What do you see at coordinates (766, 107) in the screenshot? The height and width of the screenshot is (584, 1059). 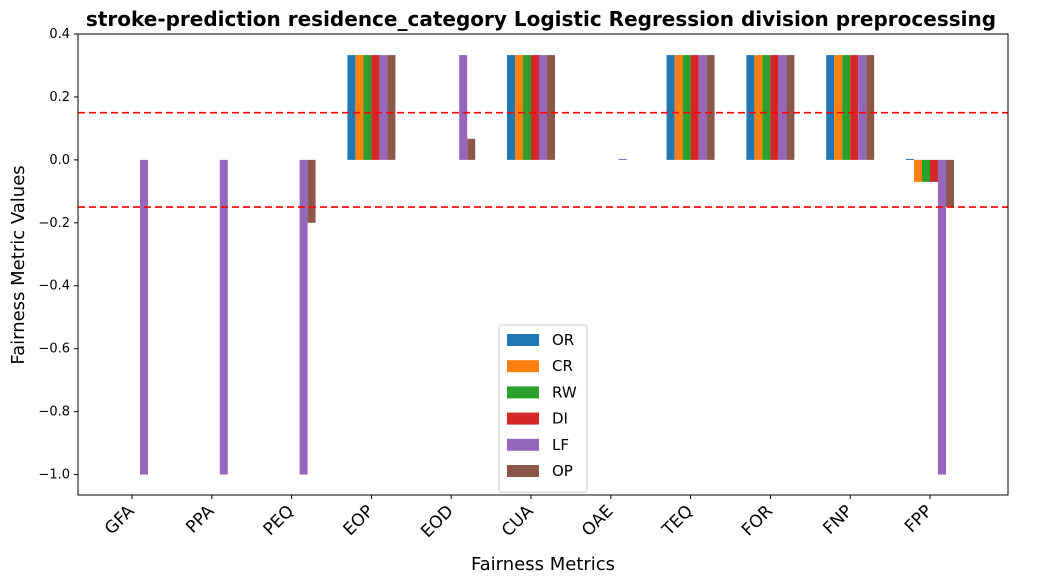 I see `bar-rw-for` at bounding box center [766, 107].